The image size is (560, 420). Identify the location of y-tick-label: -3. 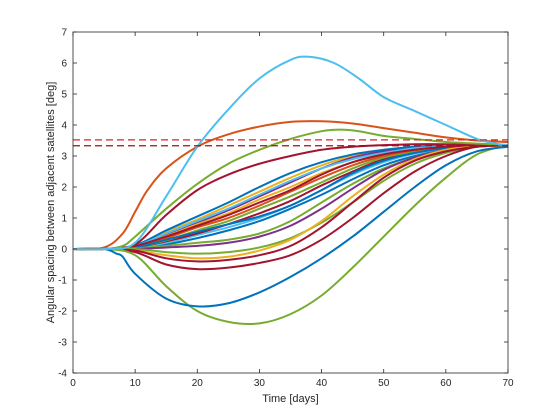
(62, 343).